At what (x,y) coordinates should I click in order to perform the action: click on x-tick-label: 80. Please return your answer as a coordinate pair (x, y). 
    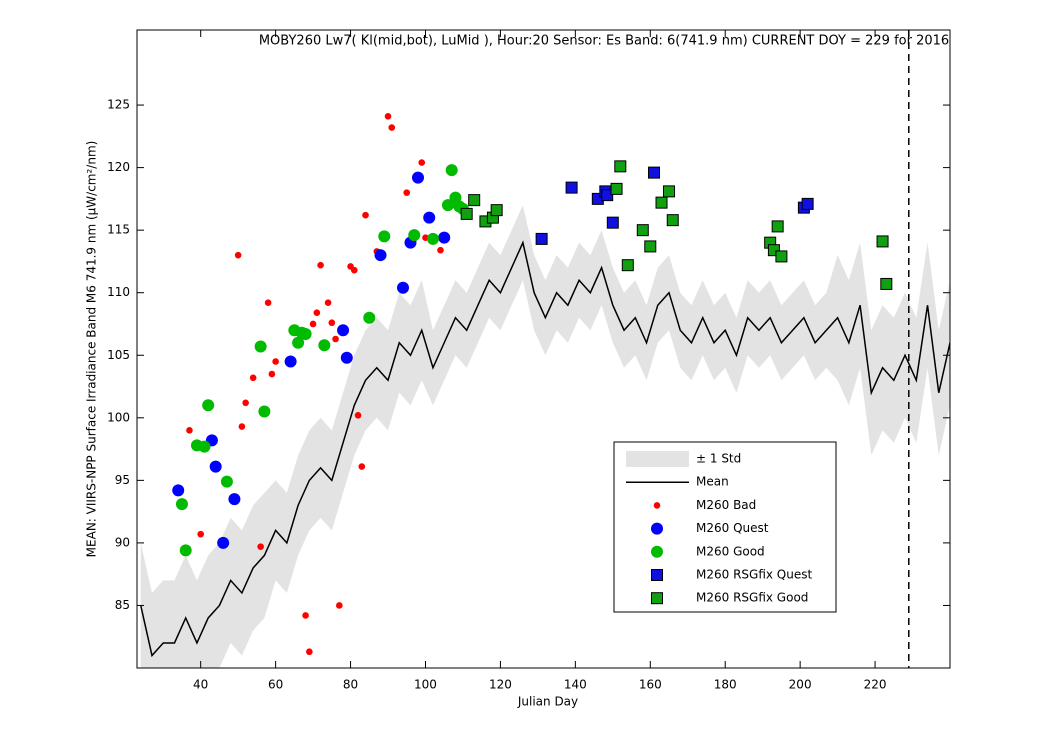
    Looking at the image, I should click on (350, 685).